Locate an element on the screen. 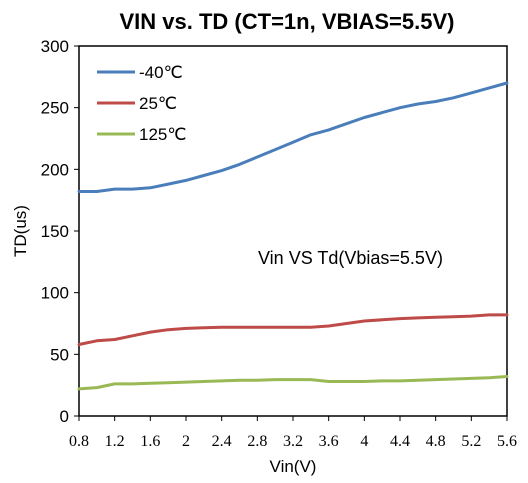 Image resolution: width=528 pixels, height=483 pixels. x-tick-label: 4 is located at coordinates (364, 441).